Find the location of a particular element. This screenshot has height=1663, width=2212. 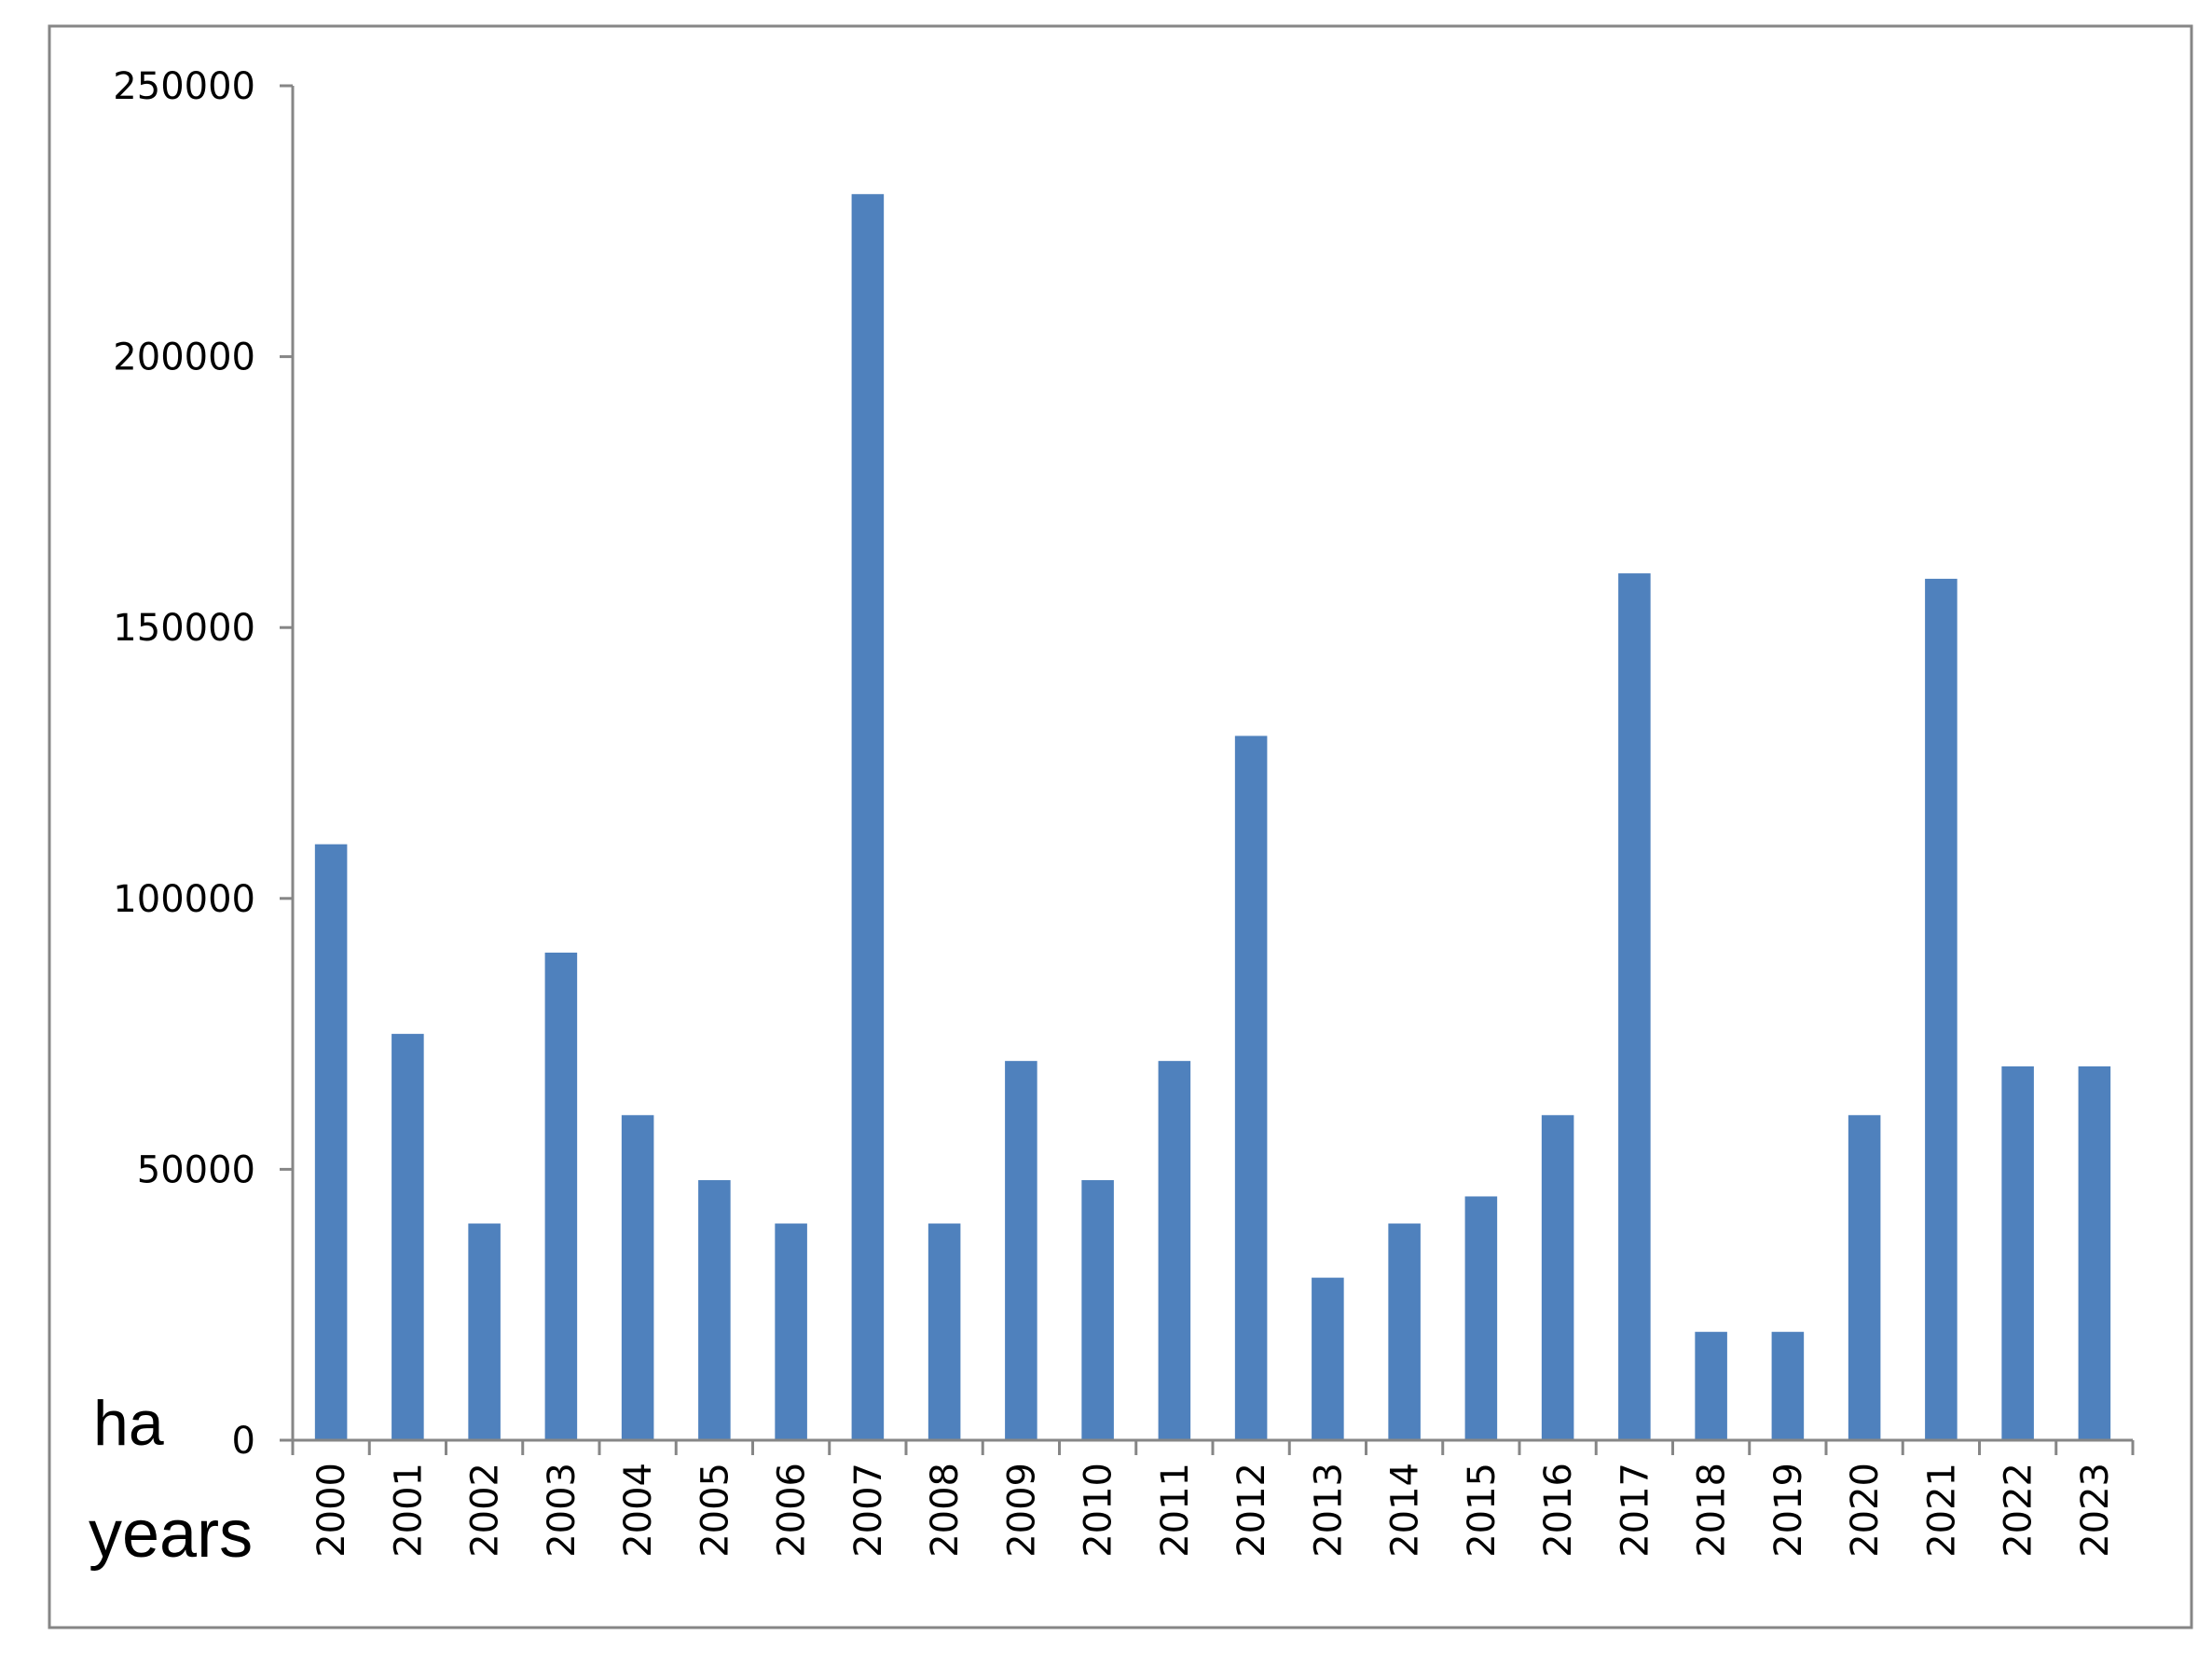

bar-2019 is located at coordinates (1788, 1386).